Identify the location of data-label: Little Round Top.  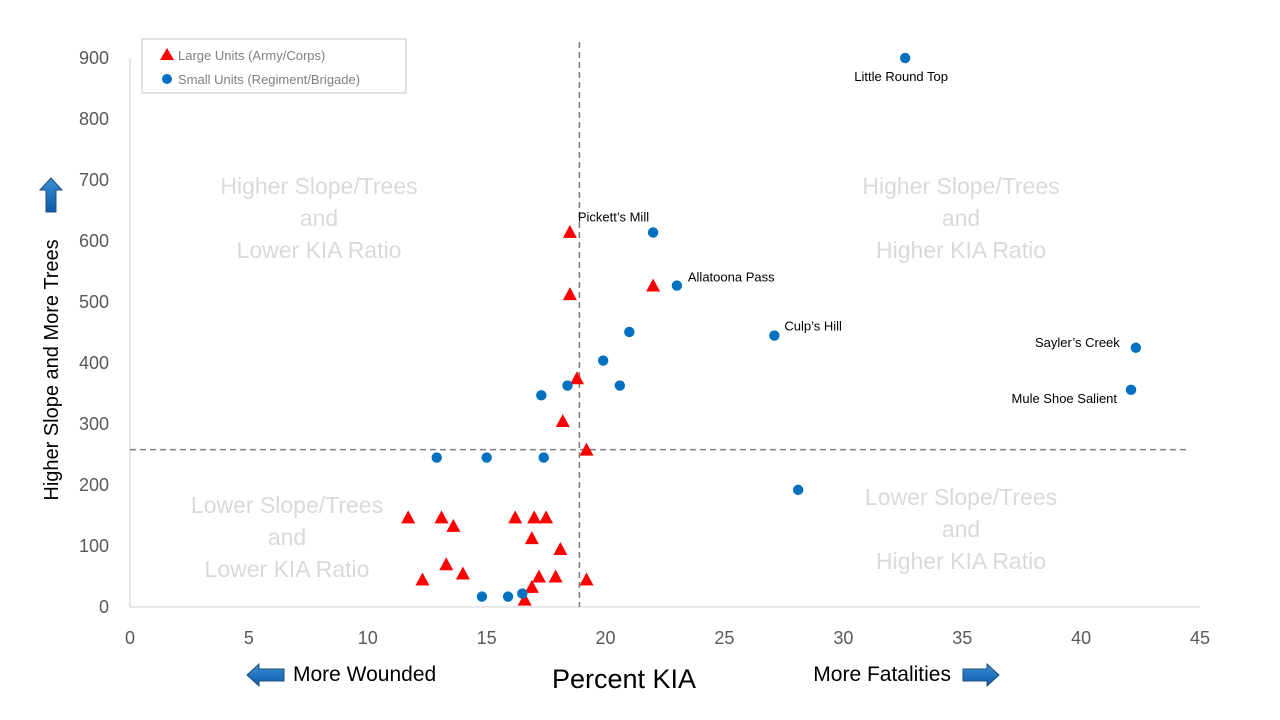
(901, 76).